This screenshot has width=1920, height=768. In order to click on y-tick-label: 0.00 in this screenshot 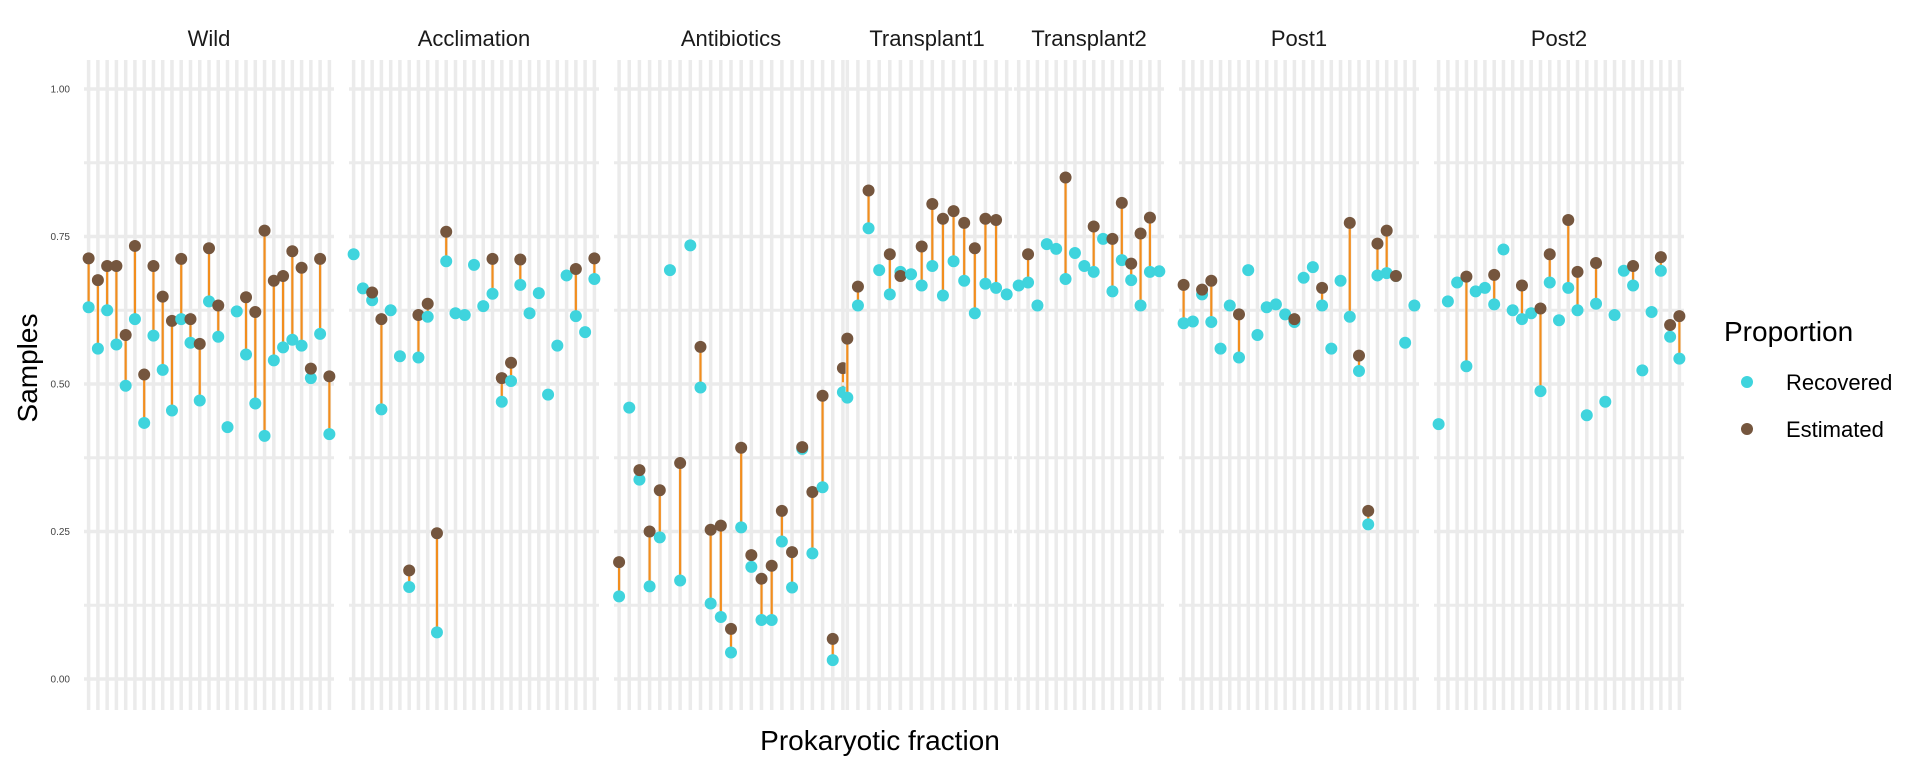, I will do `click(61, 680)`.